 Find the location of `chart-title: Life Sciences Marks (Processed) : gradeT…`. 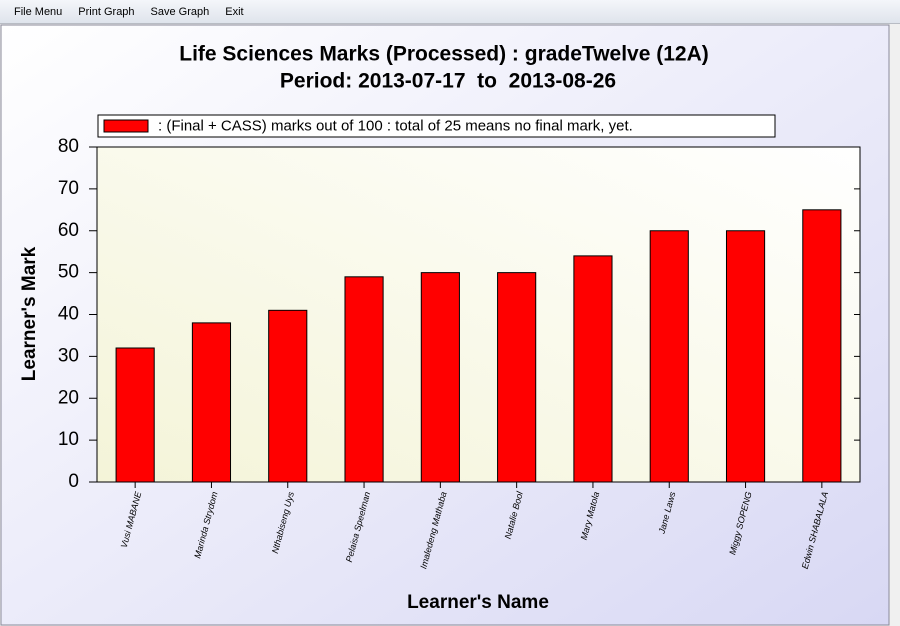

chart-title: Life Sciences Marks (Processed) : gradeT… is located at coordinates (444, 54).